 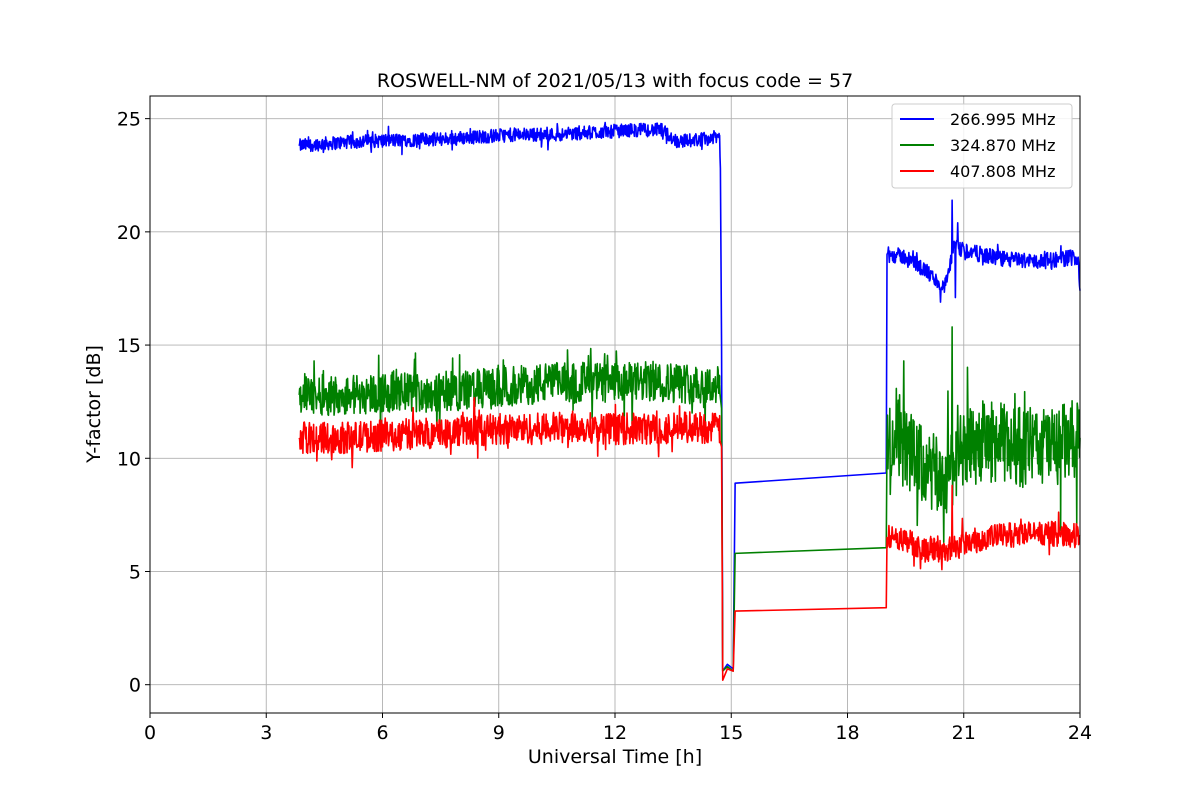 What do you see at coordinates (150, 733) in the screenshot?
I see `x-tick-label: 0` at bounding box center [150, 733].